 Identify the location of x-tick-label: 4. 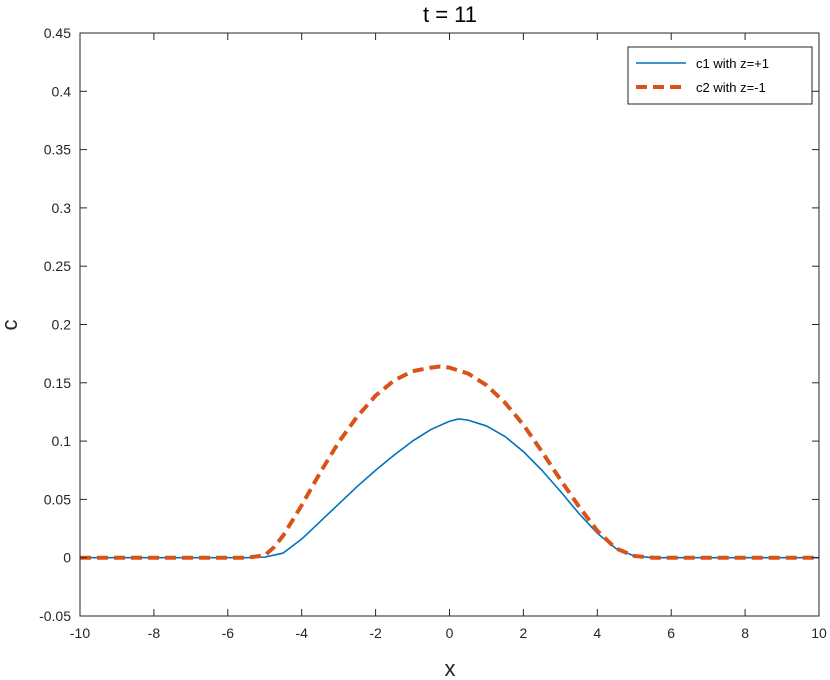
(597, 633).